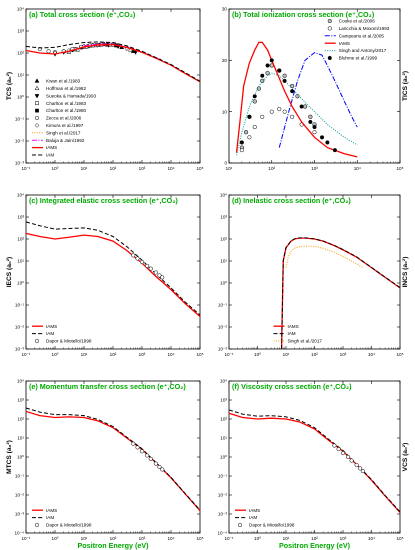 This screenshot has height=550, width=415. Describe the element at coordinates (82, 14) in the screenshot. I see `panel-title: (a) Total cross section (e⁺,CO₂)` at that location.